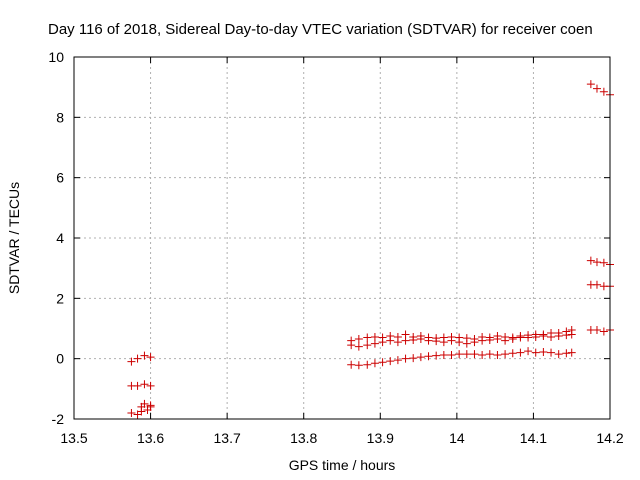 The height and width of the screenshot is (480, 640). I want to click on y-axis-label: SDTVAR / TECUs, so click(14, 238).